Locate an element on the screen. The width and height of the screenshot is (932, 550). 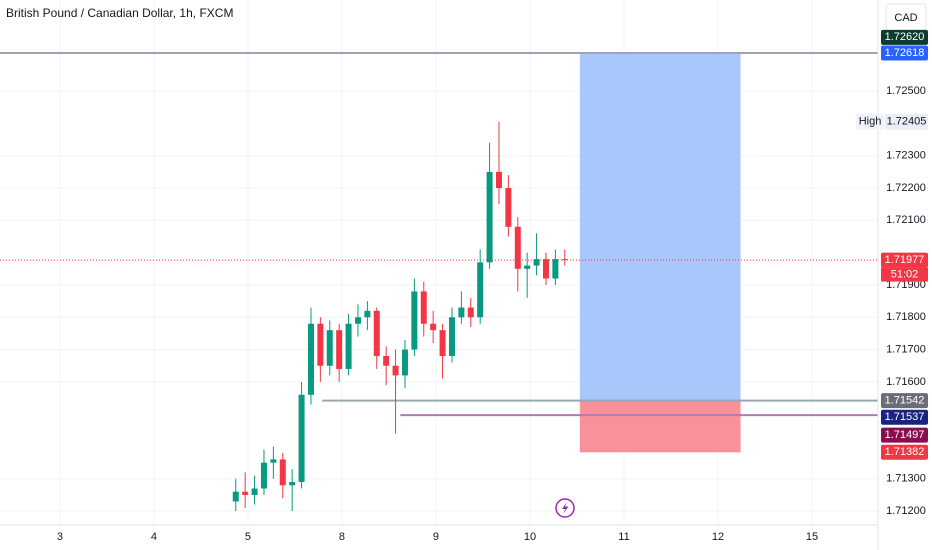
high-tag: High is located at coordinates (870, 122).